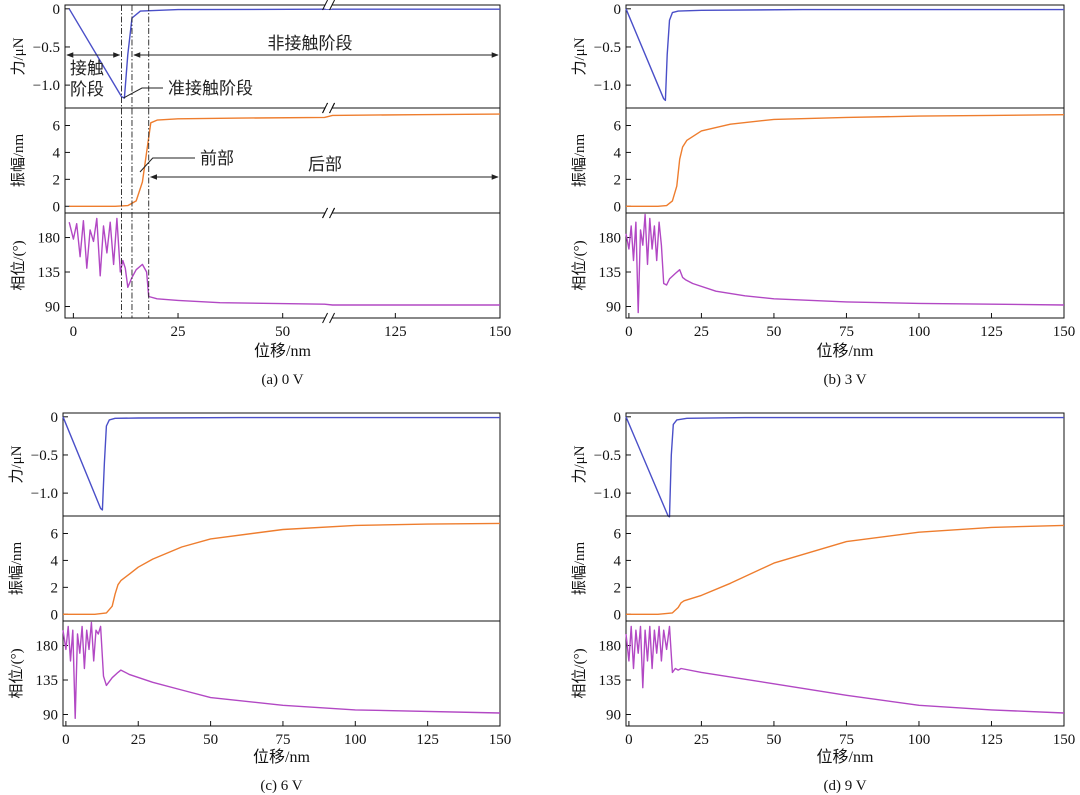 This screenshot has width=1080, height=795. I want to click on quasi-contact-leader, so click(143, 93).